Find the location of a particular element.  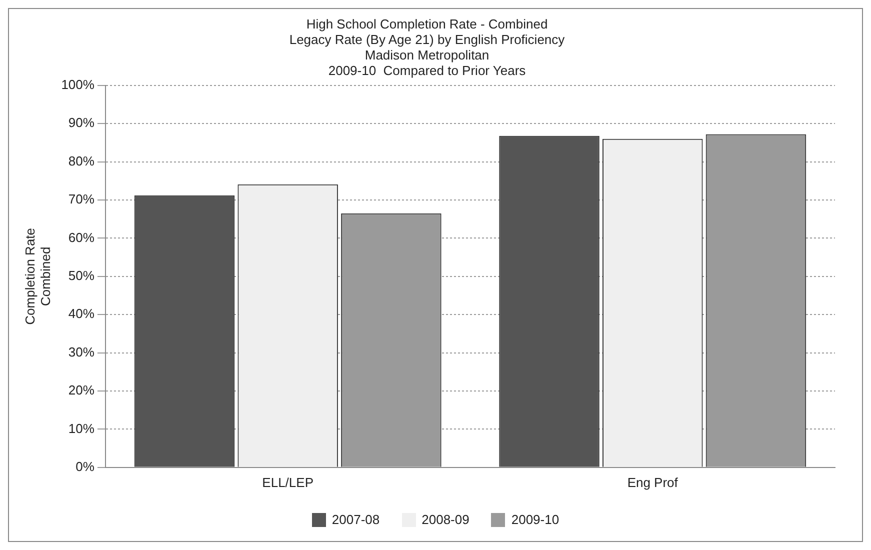

y-tick-label: 0% is located at coordinates (85, 466).